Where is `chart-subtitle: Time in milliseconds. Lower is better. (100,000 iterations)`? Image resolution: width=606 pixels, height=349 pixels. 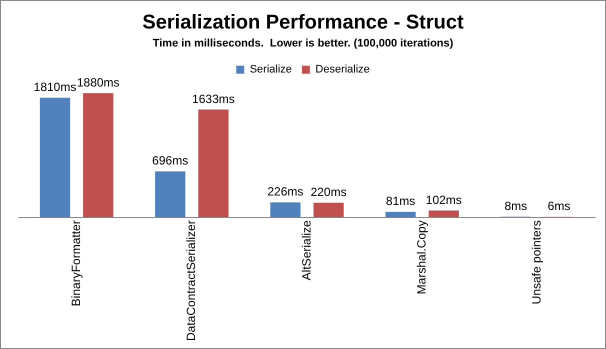 chart-subtitle: Time in milliseconds. Lower is better. (100,000 iterations) is located at coordinates (303, 44).